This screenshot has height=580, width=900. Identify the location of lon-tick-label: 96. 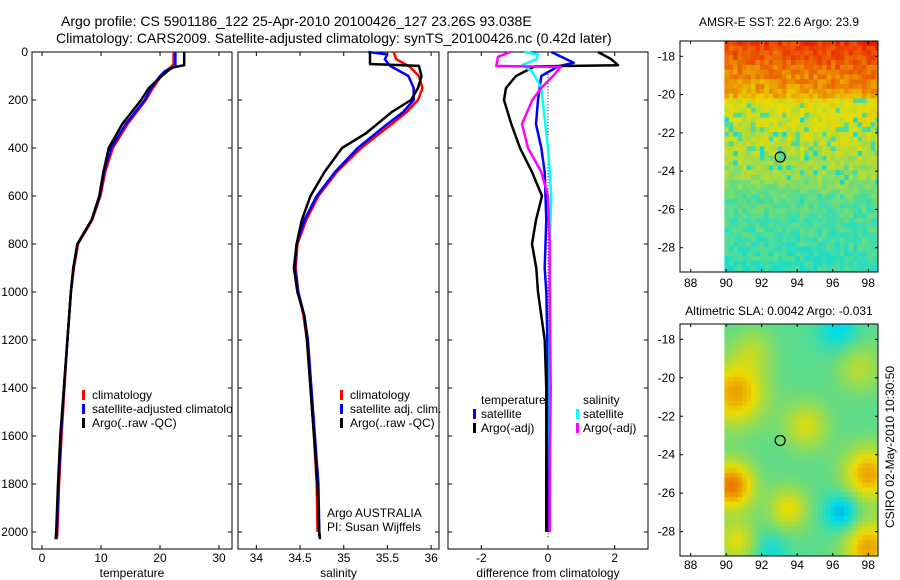
(833, 565).